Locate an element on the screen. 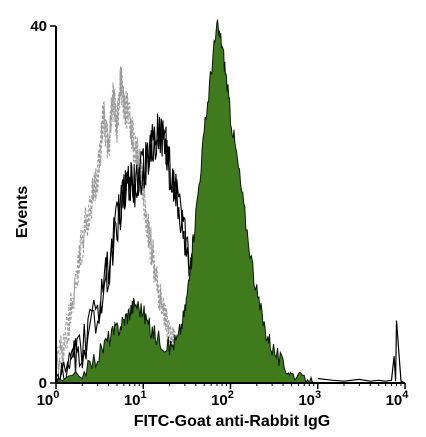  x-tick-label: 10³ is located at coordinates (309, 399).